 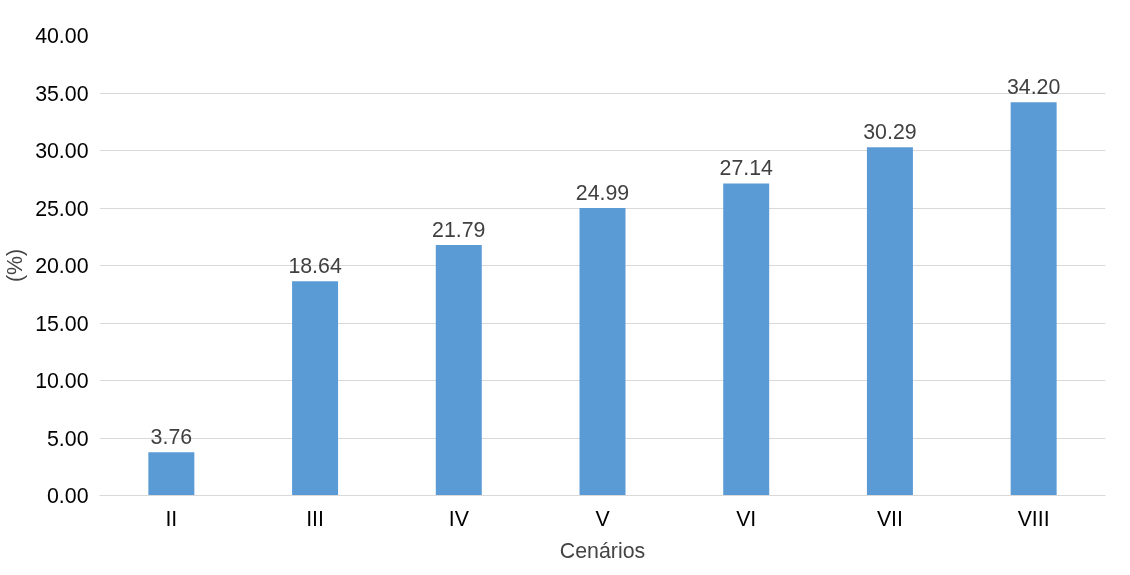 What do you see at coordinates (315, 518) in the screenshot?
I see `x-tick-label: III` at bounding box center [315, 518].